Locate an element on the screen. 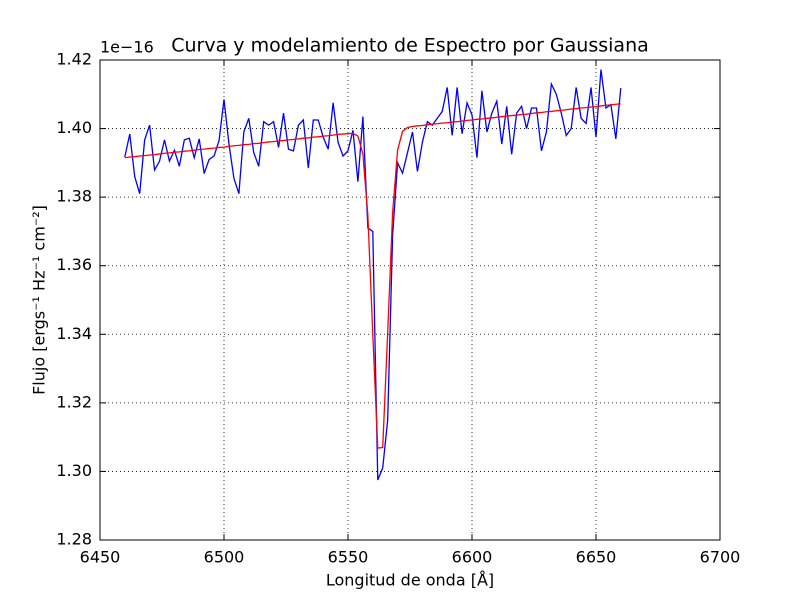 This screenshot has width=800, height=600. y-tick-label: 1.28 is located at coordinates (74, 539).